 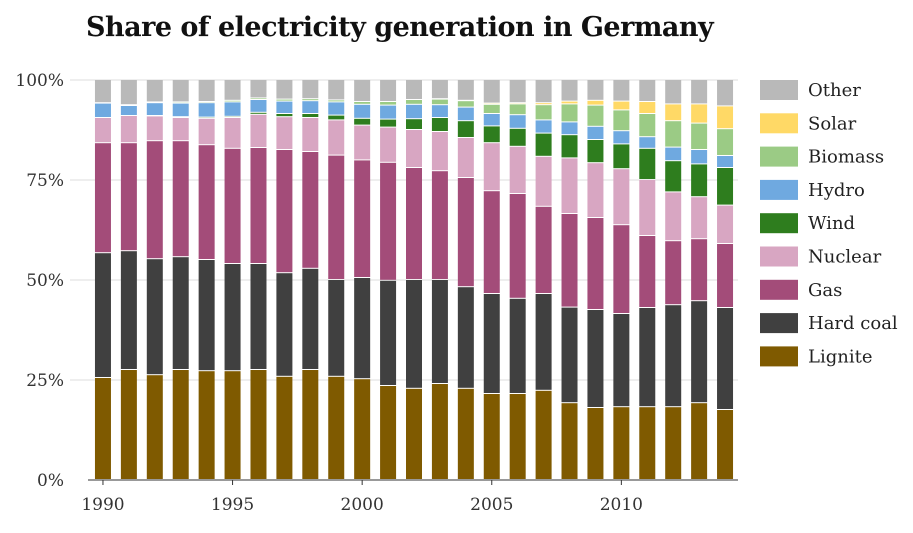 I want to click on bar-segment-lignite-2008, so click(x=569, y=441).